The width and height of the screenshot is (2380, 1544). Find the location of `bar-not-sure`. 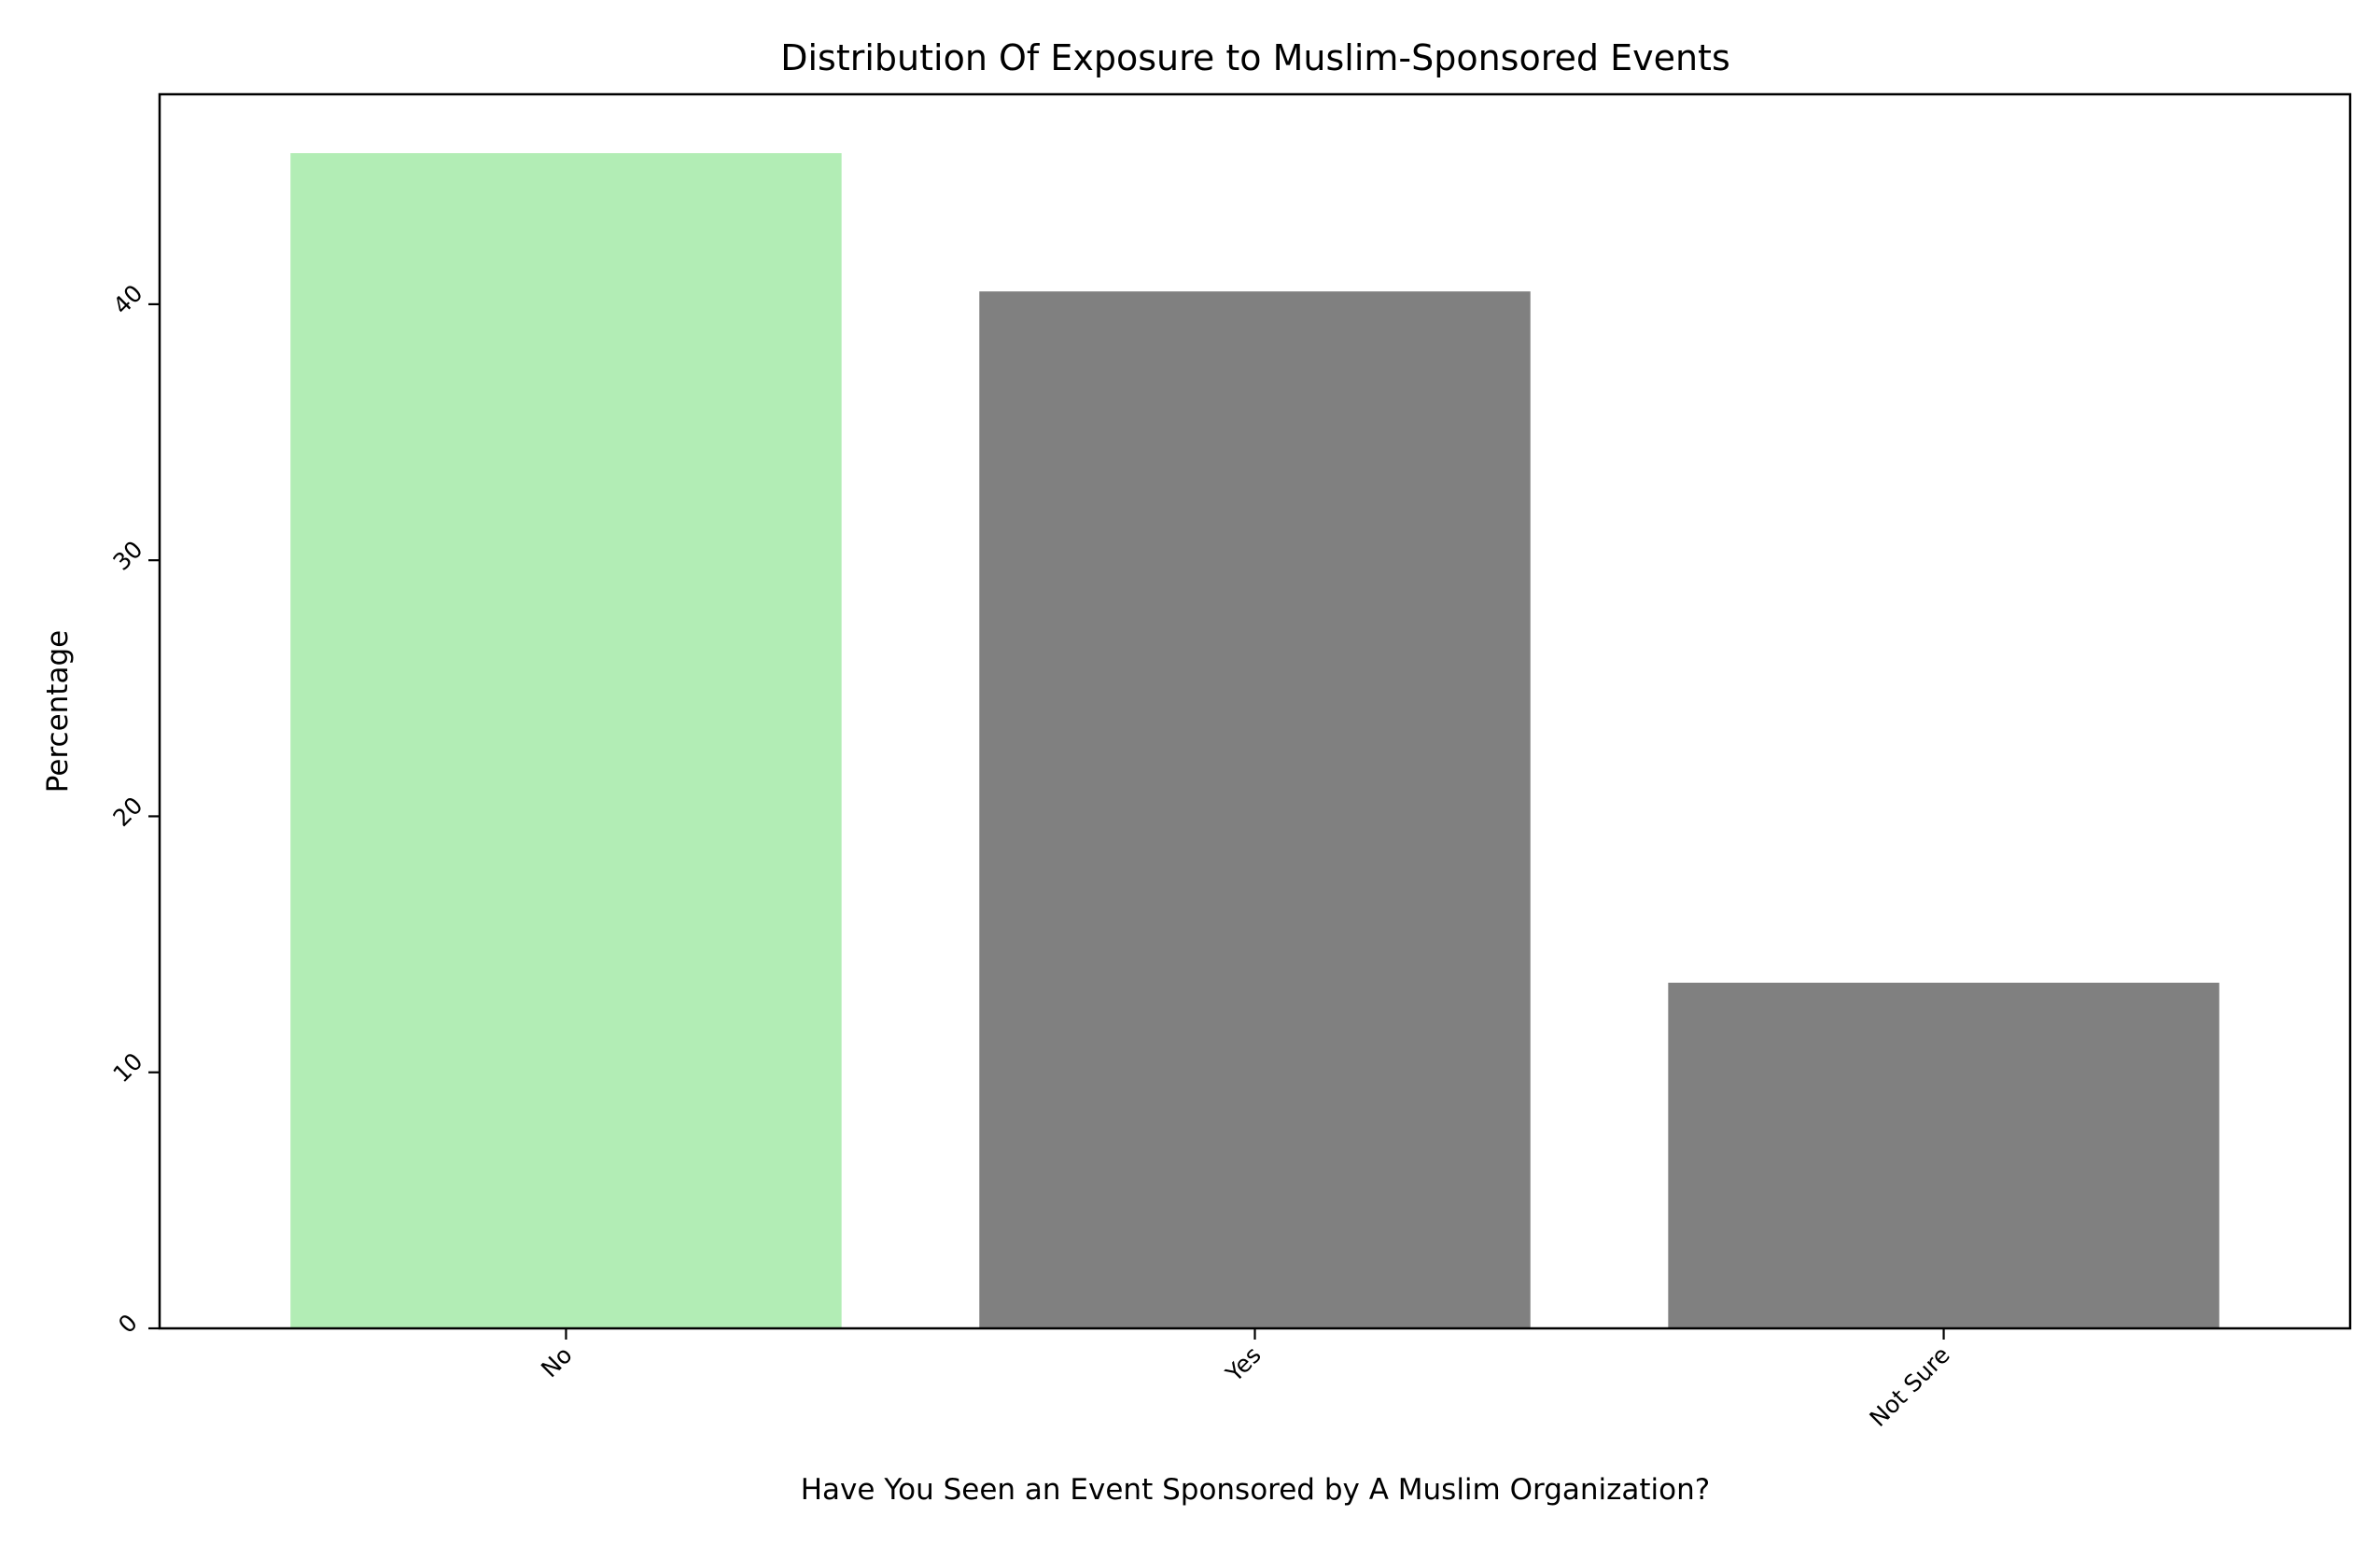

bar-not-sure is located at coordinates (1943, 1155).